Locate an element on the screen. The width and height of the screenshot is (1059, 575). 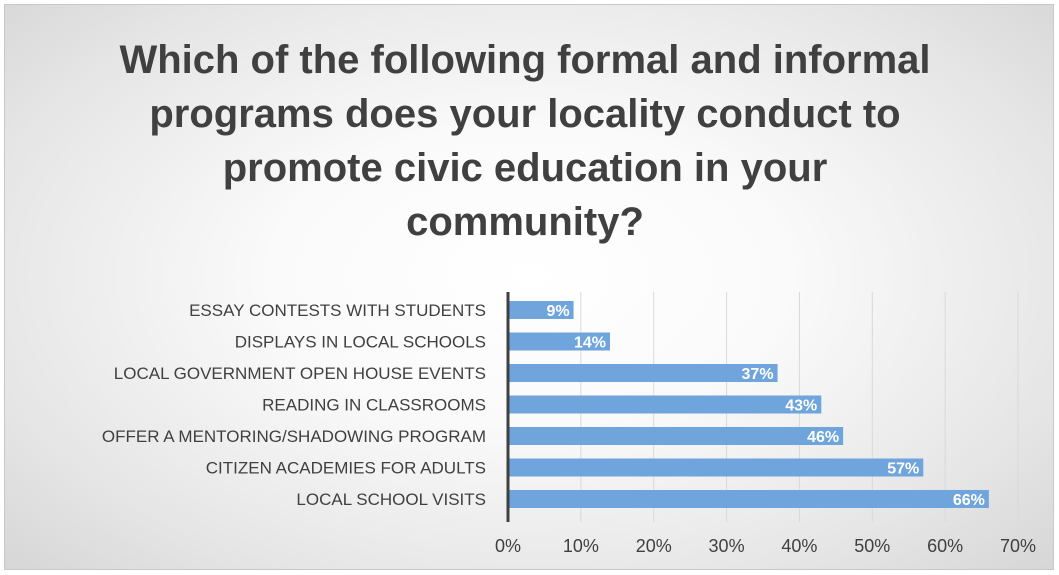
x-tick-label: 30% is located at coordinates (727, 546).